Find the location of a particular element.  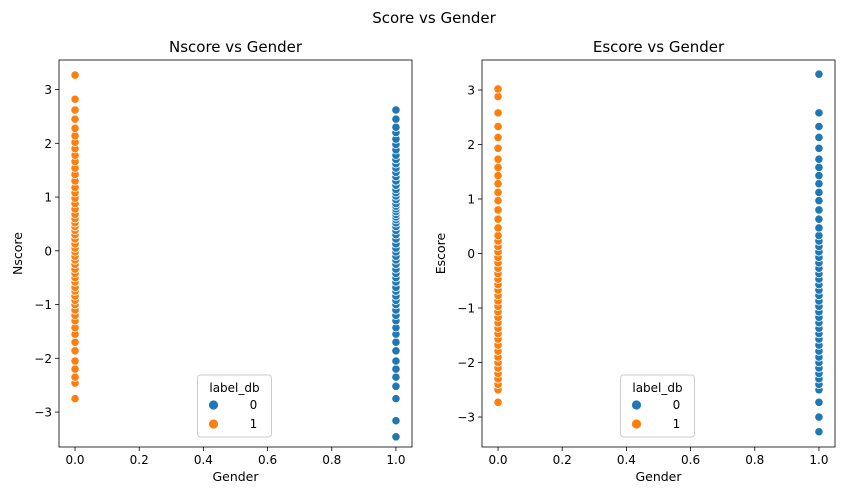

subplot-title: Nscore vs Gender is located at coordinates (236, 47).